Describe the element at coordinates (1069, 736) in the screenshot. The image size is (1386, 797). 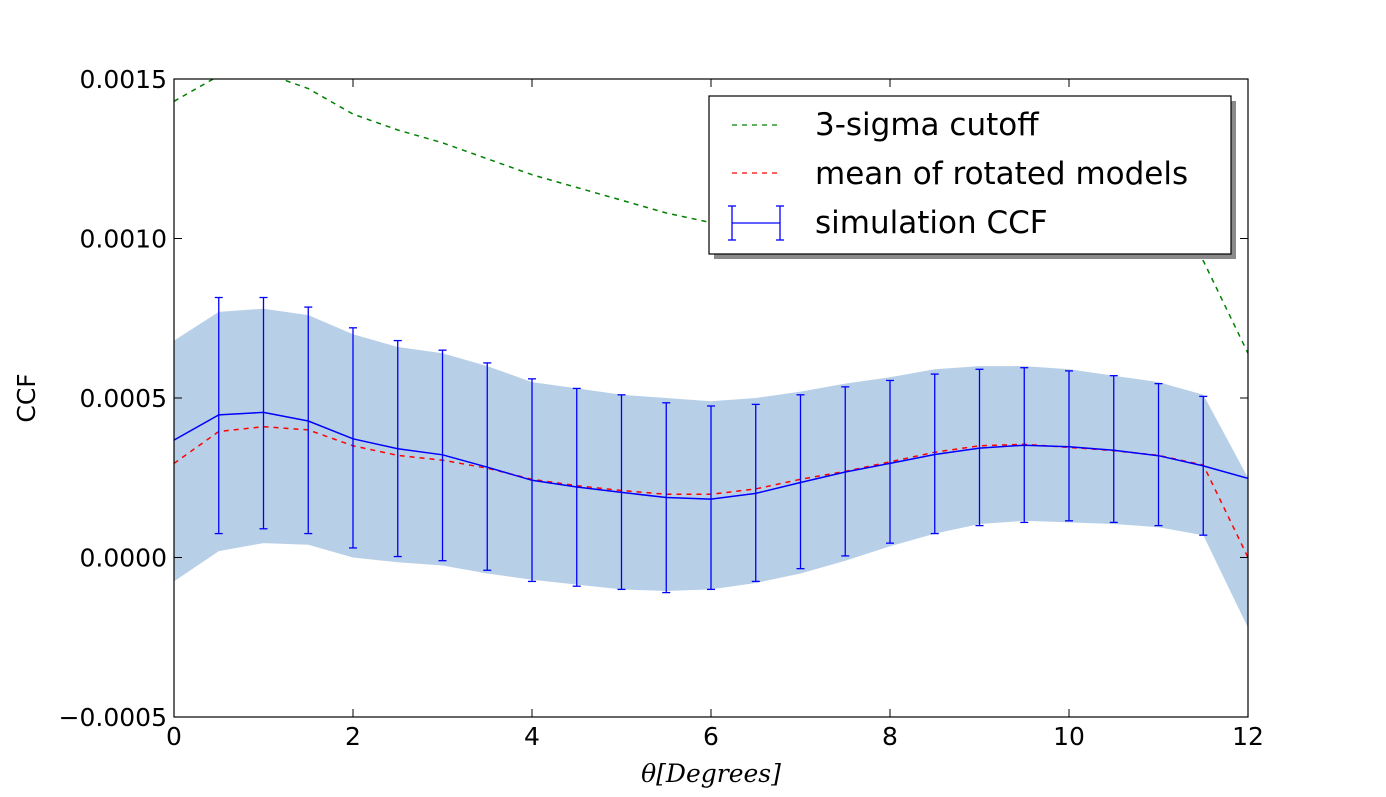
I see `x-tick-label: 10` at that location.